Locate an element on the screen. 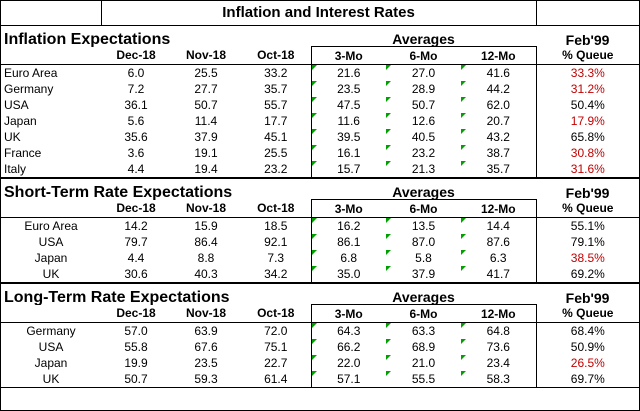  value-cell: 38.7 is located at coordinates (498, 153).